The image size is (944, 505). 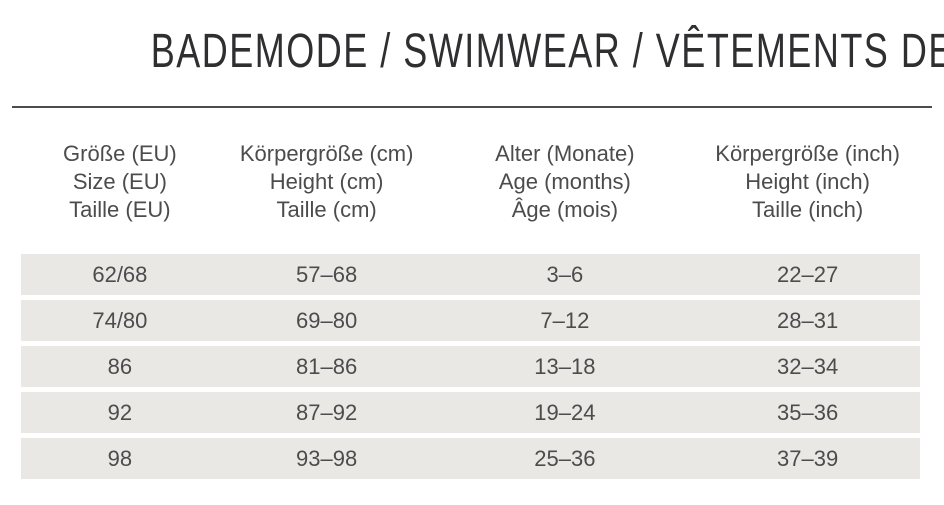 What do you see at coordinates (807, 209) in the screenshot?
I see `header-line: Taille (inch)` at bounding box center [807, 209].